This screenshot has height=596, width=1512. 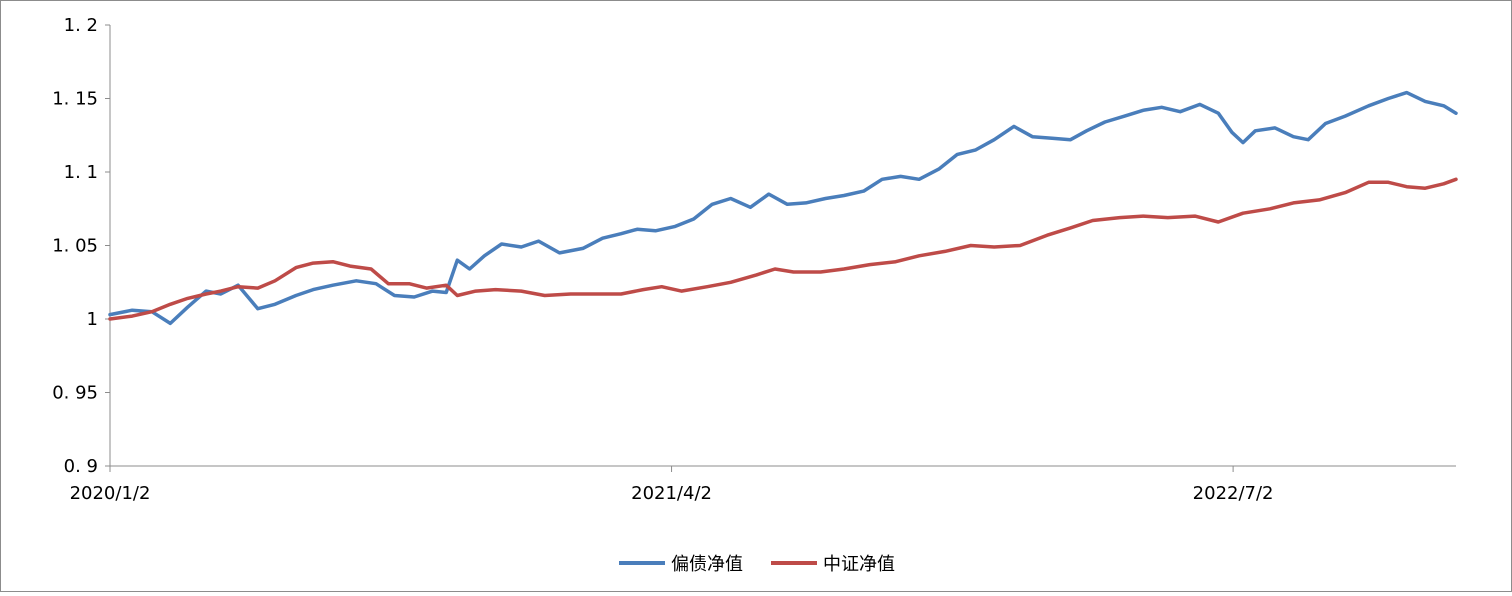 I want to click on legend-label-2: 中证净值, so click(x=859, y=564).